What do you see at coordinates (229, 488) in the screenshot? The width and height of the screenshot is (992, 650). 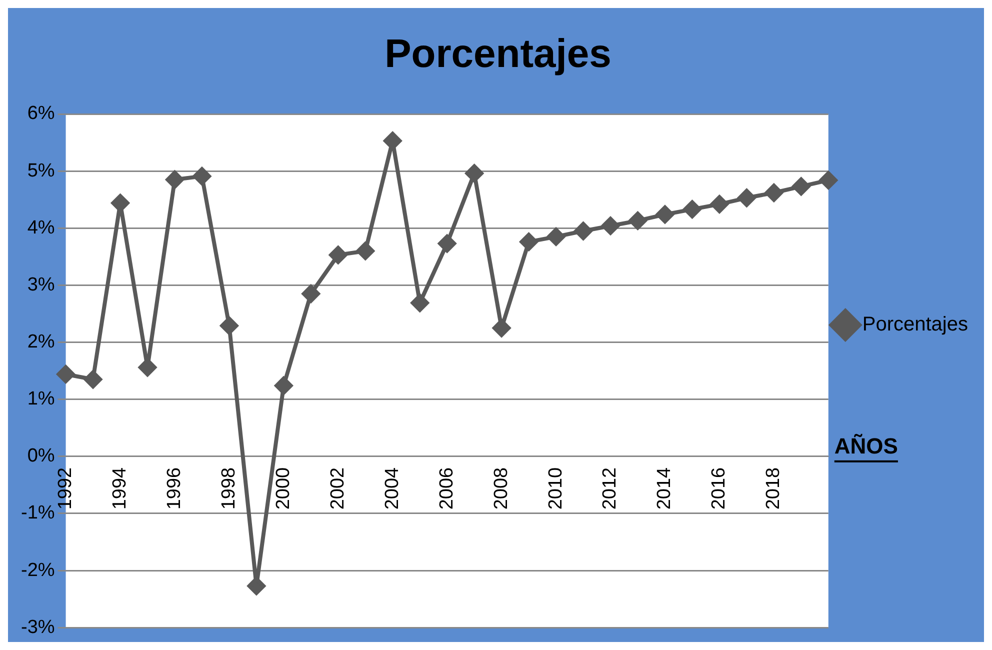 I see `x-tick-label: 1998` at bounding box center [229, 488].